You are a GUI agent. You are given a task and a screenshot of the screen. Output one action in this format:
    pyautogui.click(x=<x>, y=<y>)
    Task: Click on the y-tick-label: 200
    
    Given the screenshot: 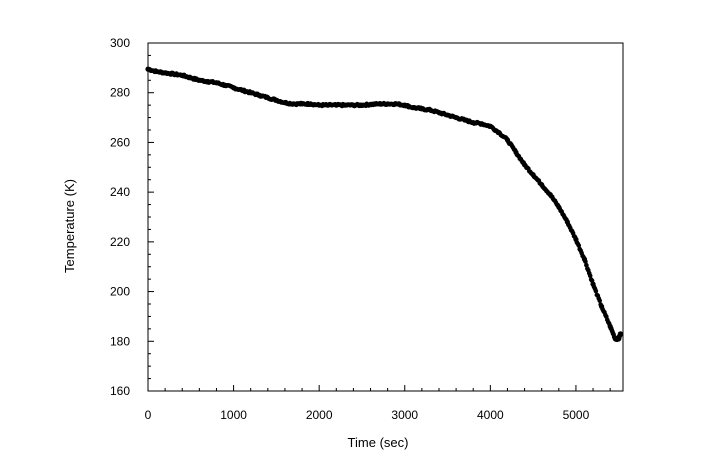 What is the action you would take?
    pyautogui.click(x=120, y=292)
    